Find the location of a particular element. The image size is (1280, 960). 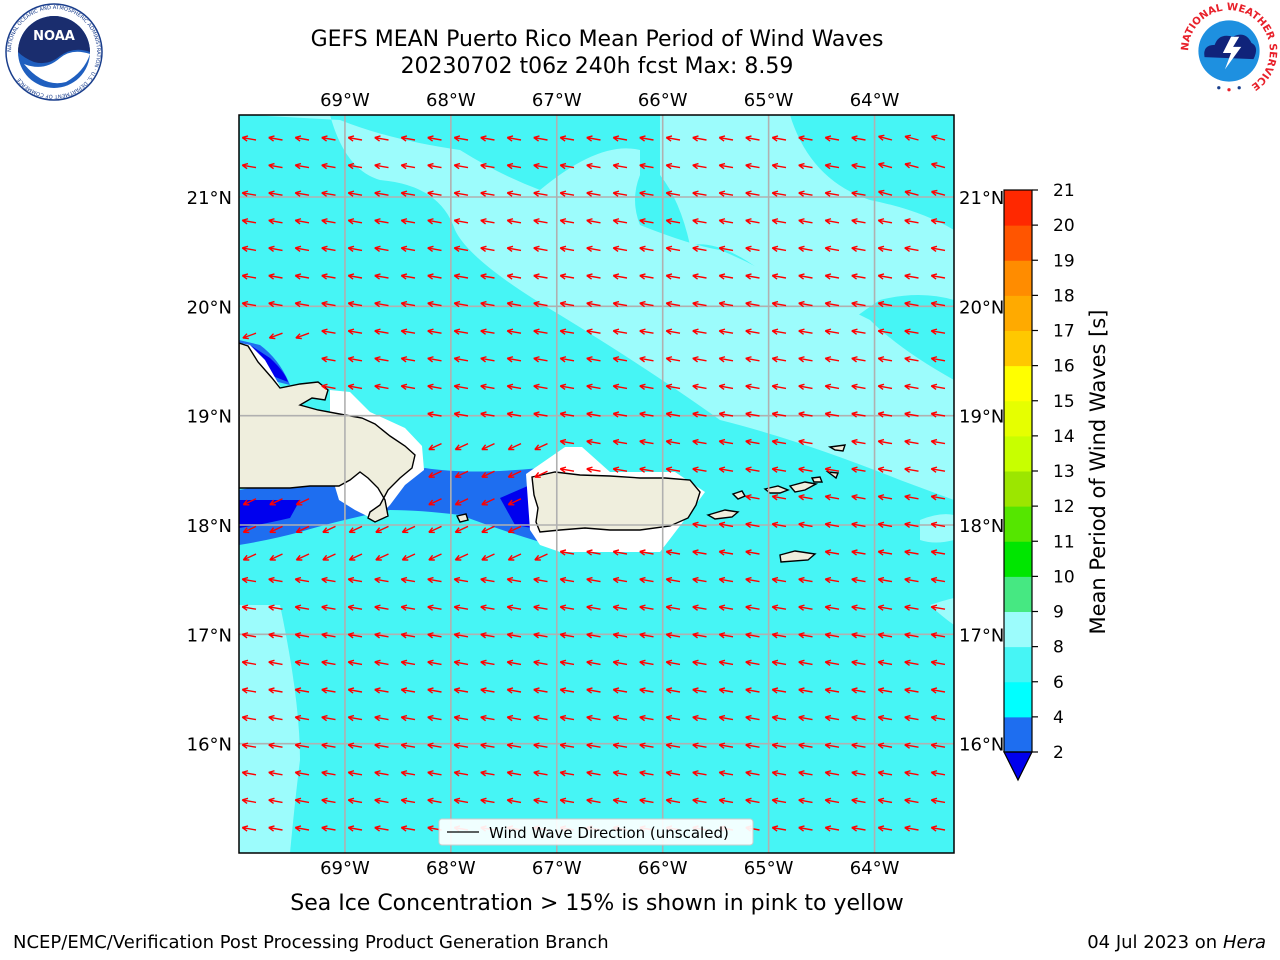

lon-label-bottom: 69°W is located at coordinates (345, 868).